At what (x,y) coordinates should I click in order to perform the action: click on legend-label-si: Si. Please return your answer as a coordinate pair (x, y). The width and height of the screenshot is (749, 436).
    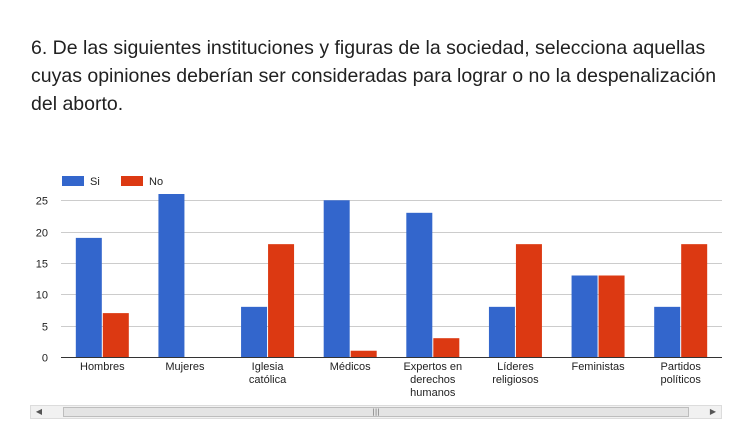
    Looking at the image, I should click on (95, 182).